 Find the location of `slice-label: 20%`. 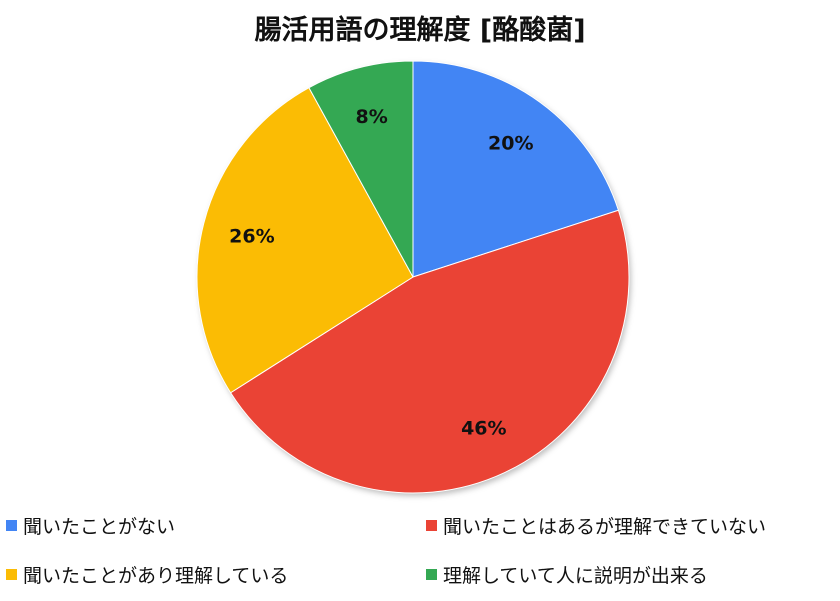

slice-label: 20% is located at coordinates (510, 143).